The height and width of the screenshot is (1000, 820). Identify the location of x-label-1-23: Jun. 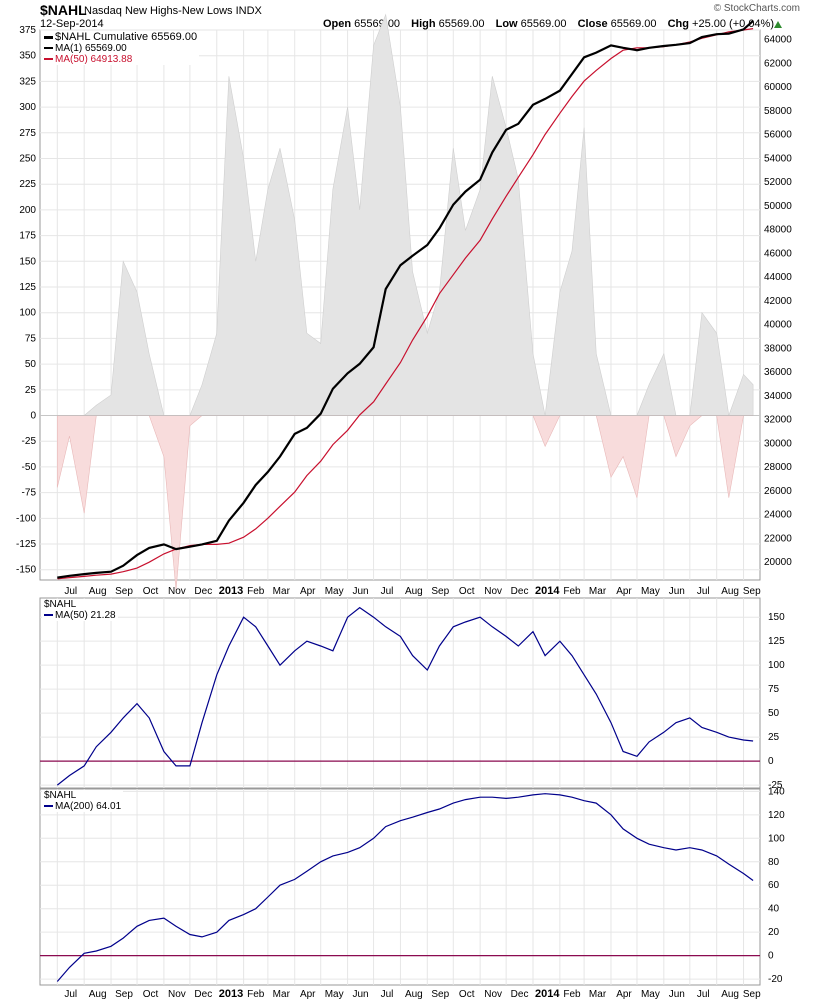
(677, 994).